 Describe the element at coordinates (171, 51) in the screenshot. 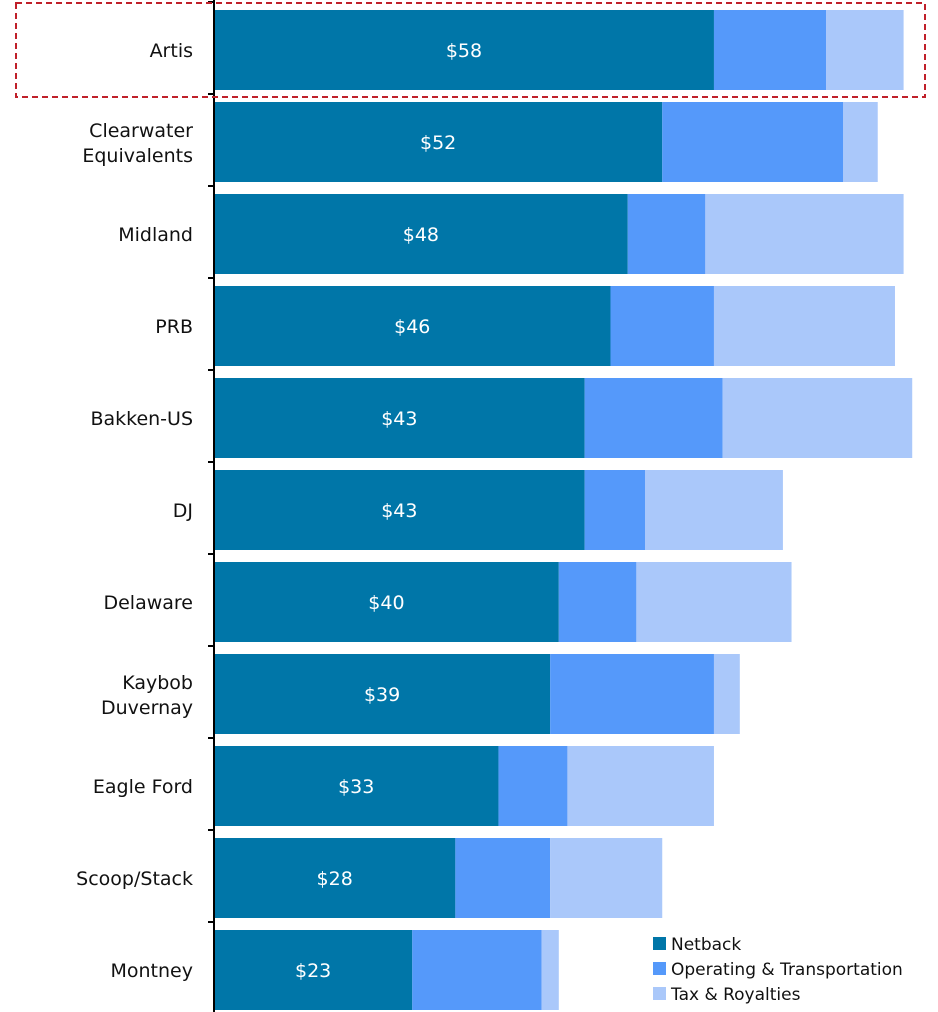

I see `category-label-artis: Artis` at that location.